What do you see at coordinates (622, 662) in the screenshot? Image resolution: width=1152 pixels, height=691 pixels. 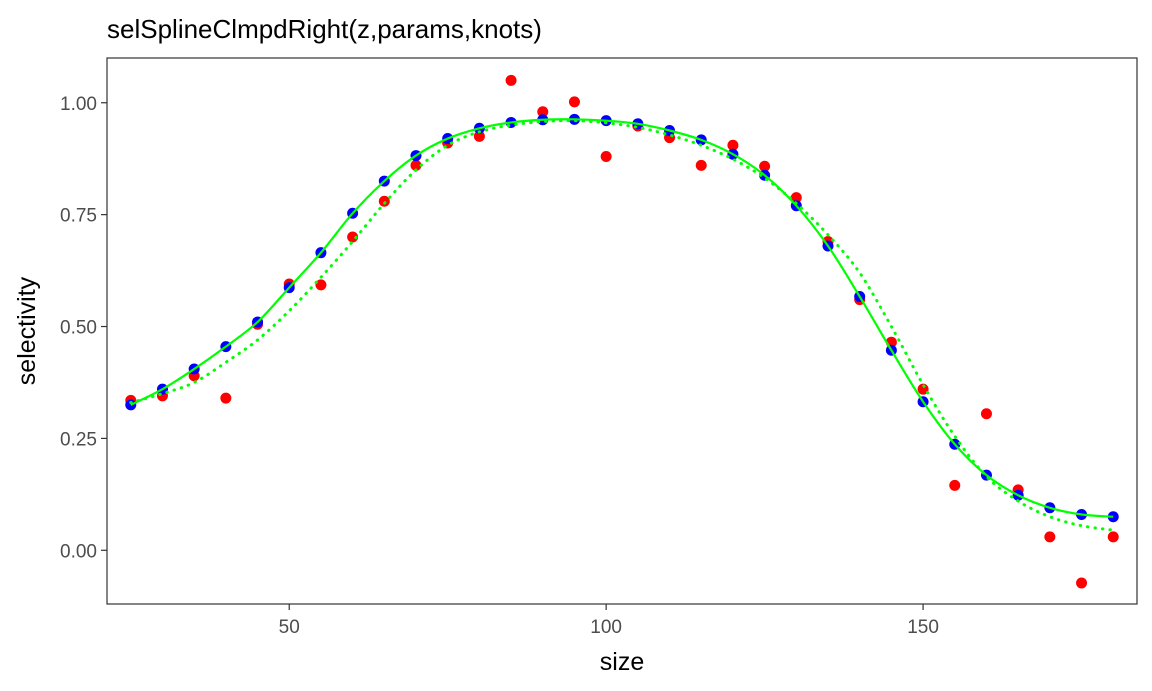 I see `x-axis-title: size` at bounding box center [622, 662].